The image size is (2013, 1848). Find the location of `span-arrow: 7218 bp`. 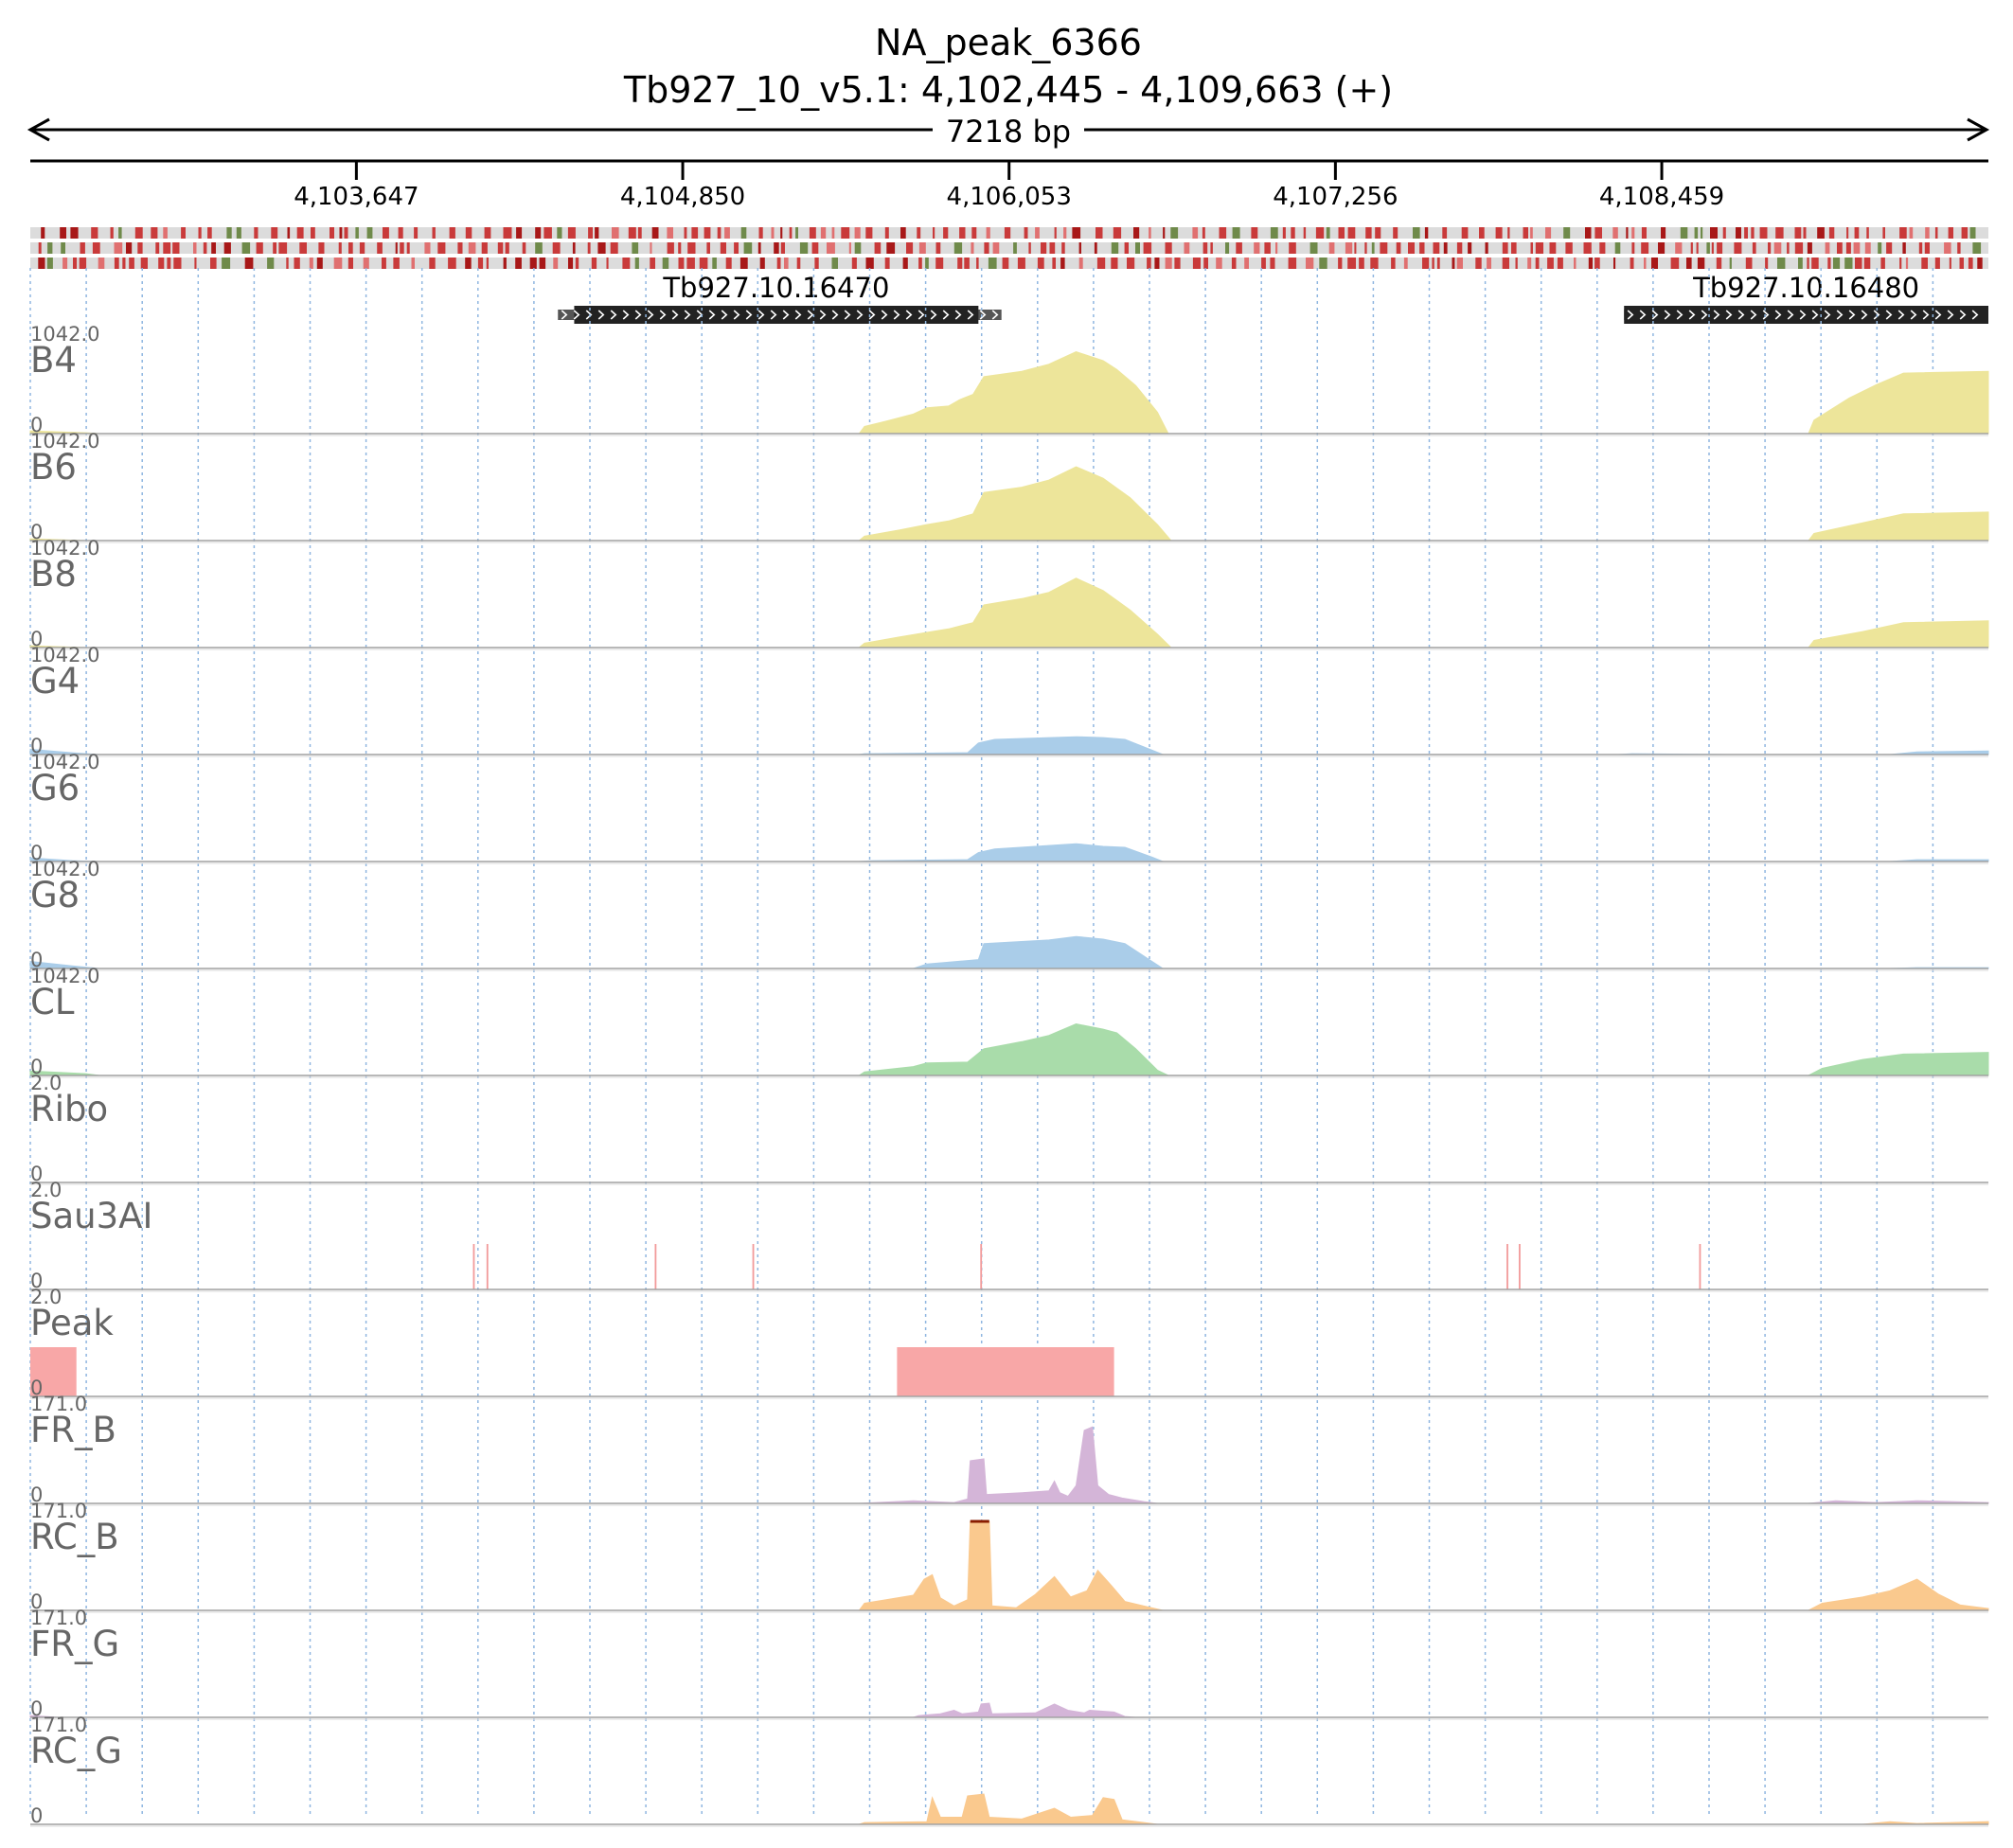

span-arrow: 7218 bp is located at coordinates (1008, 131).